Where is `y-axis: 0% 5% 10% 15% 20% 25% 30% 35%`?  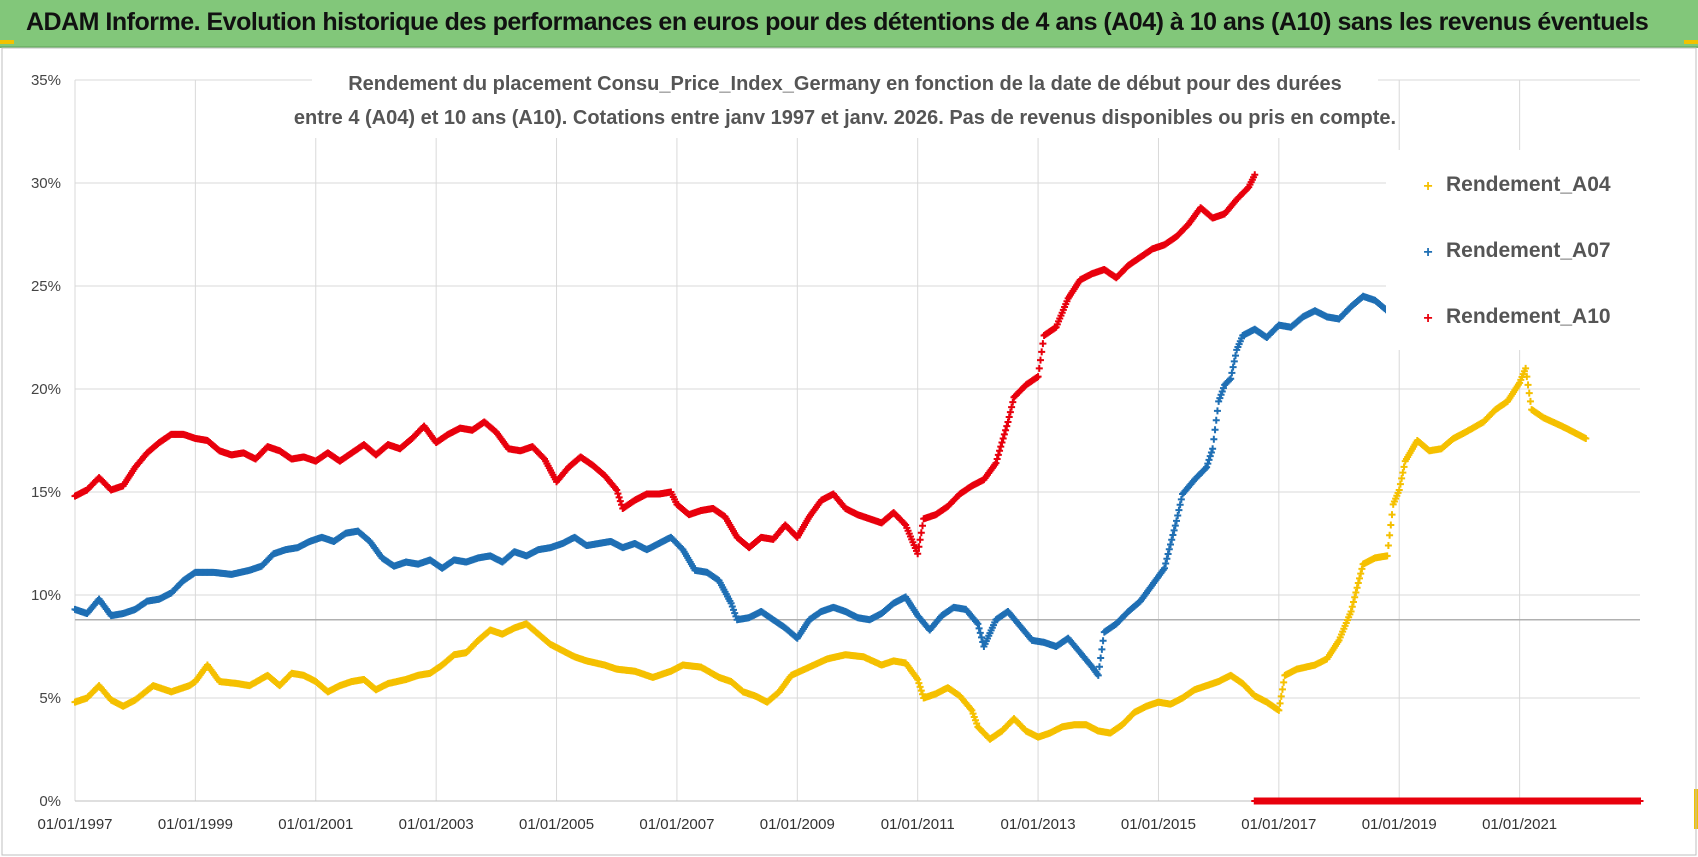
y-axis: 0% 5% 10% 15% 20% 25% 30% 35% is located at coordinates (46, 441).